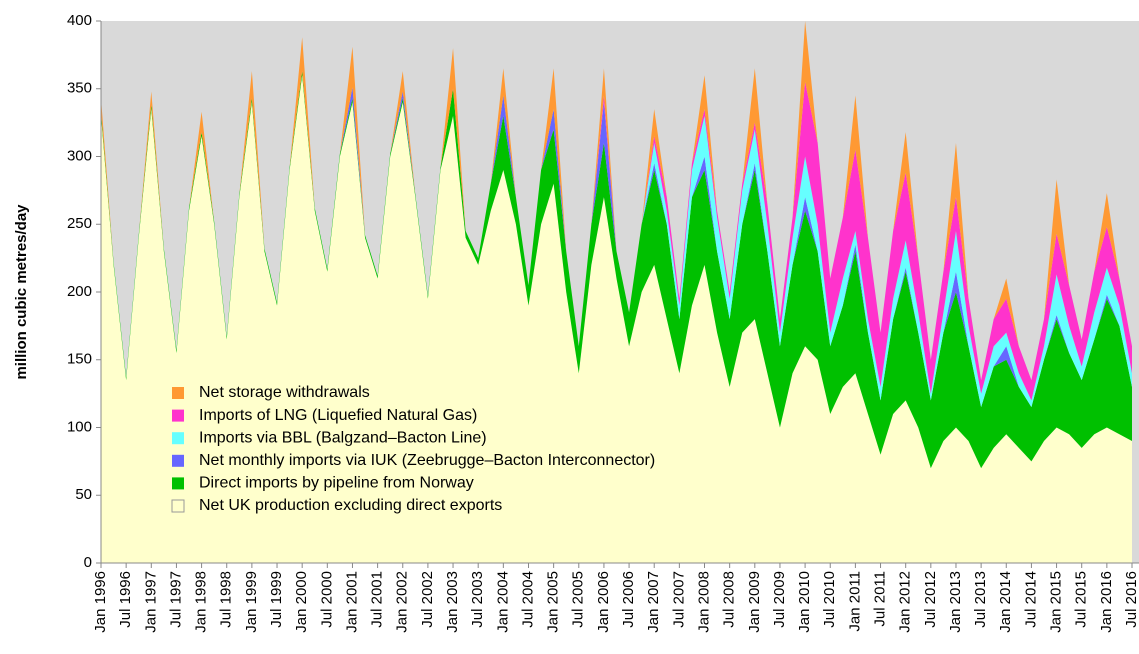 The width and height of the screenshot is (1139, 654). I want to click on legend-label: Direct imports by pipeline from Norway, so click(336, 483).